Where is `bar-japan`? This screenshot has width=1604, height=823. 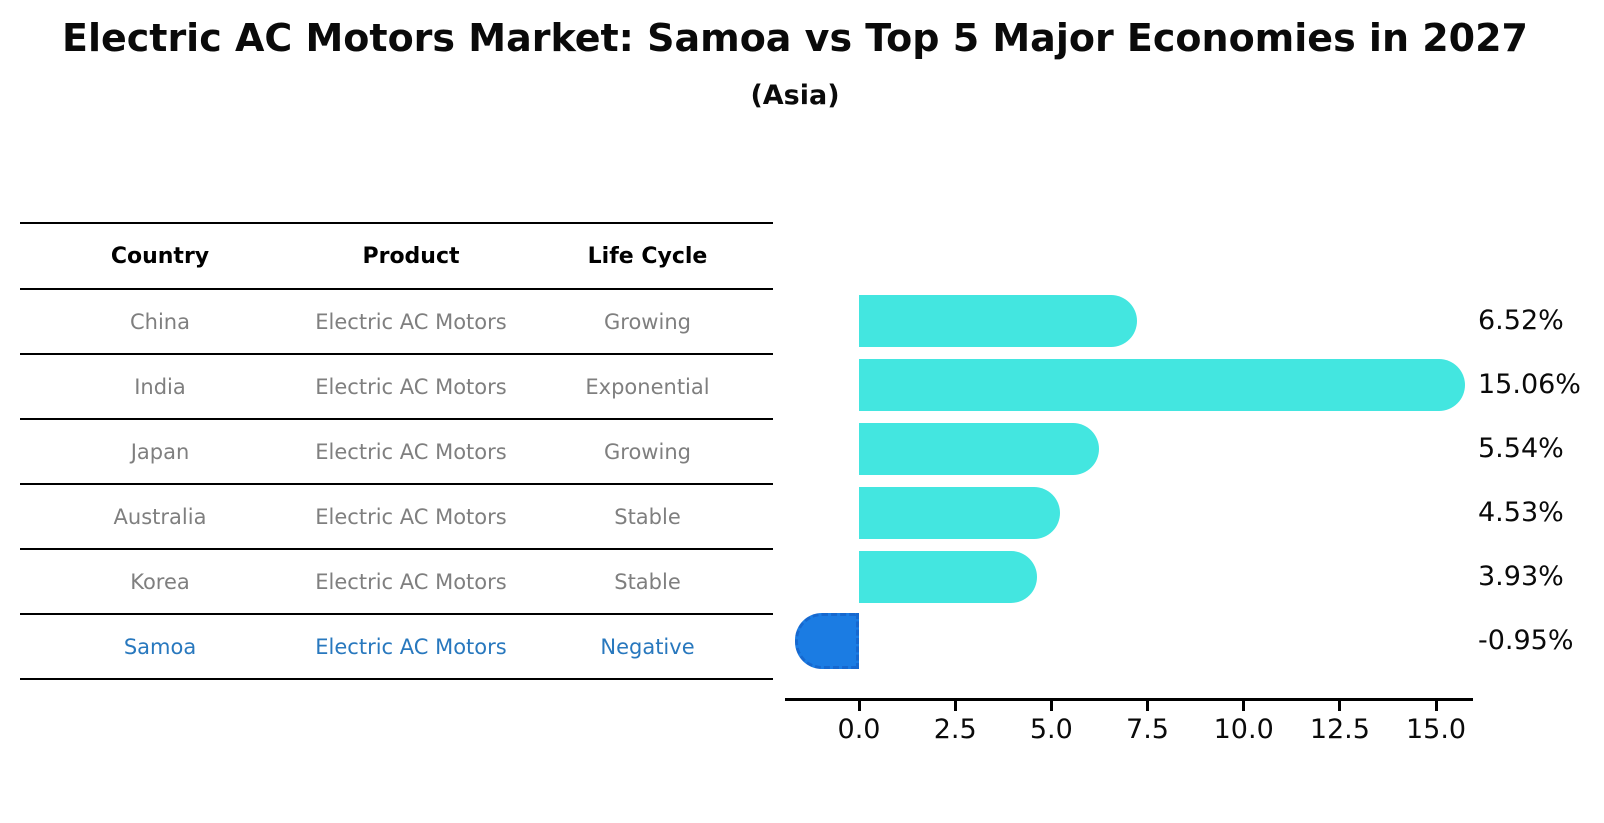 bar-japan is located at coordinates (979, 449).